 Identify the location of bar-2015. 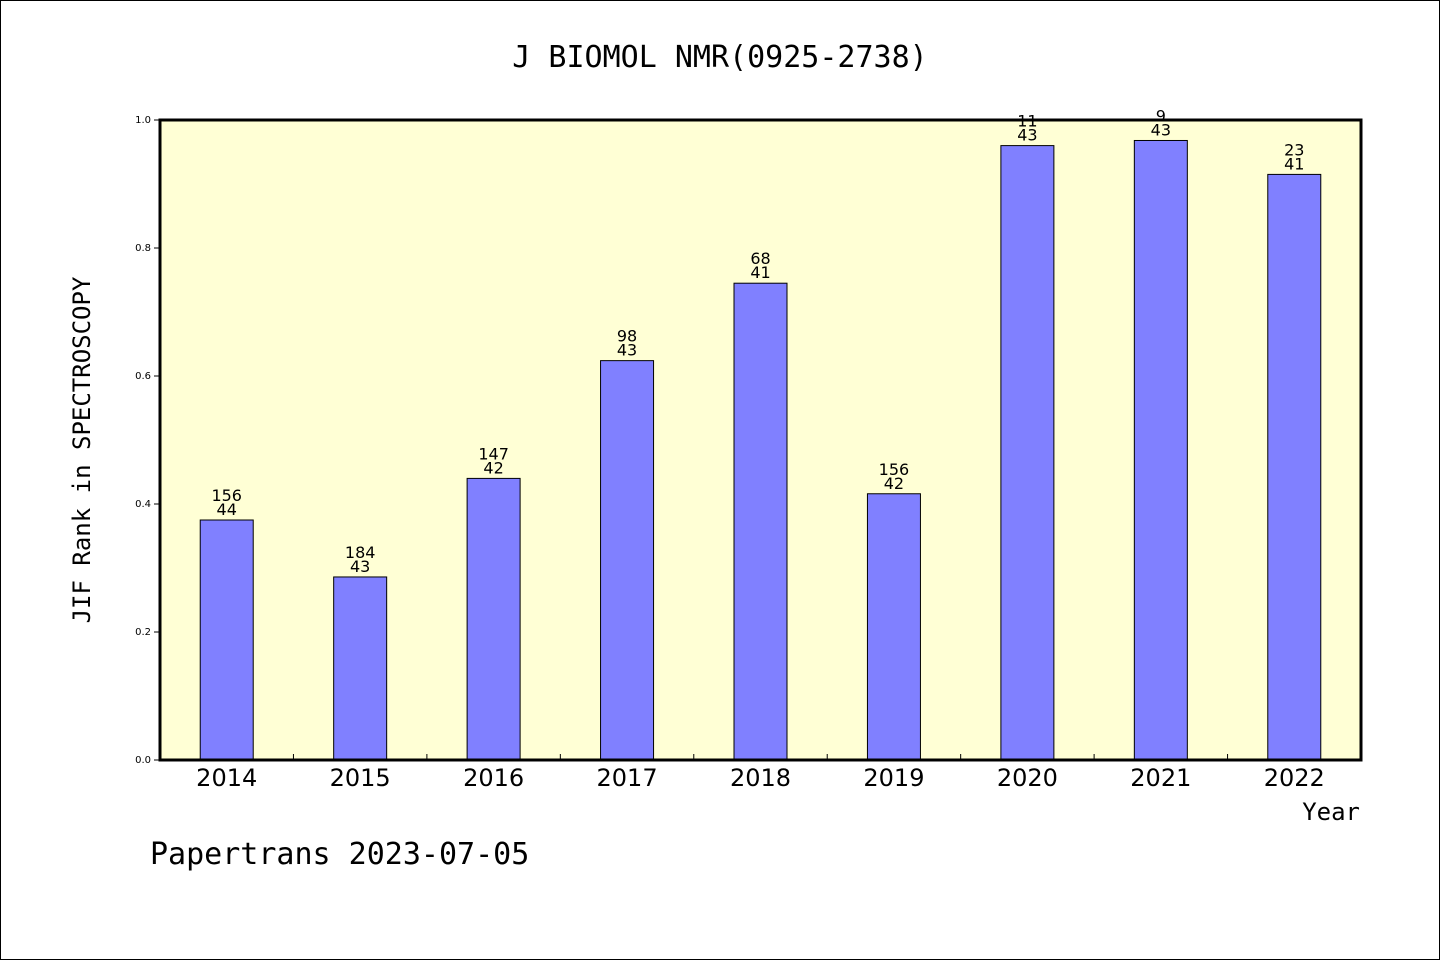
(360, 668).